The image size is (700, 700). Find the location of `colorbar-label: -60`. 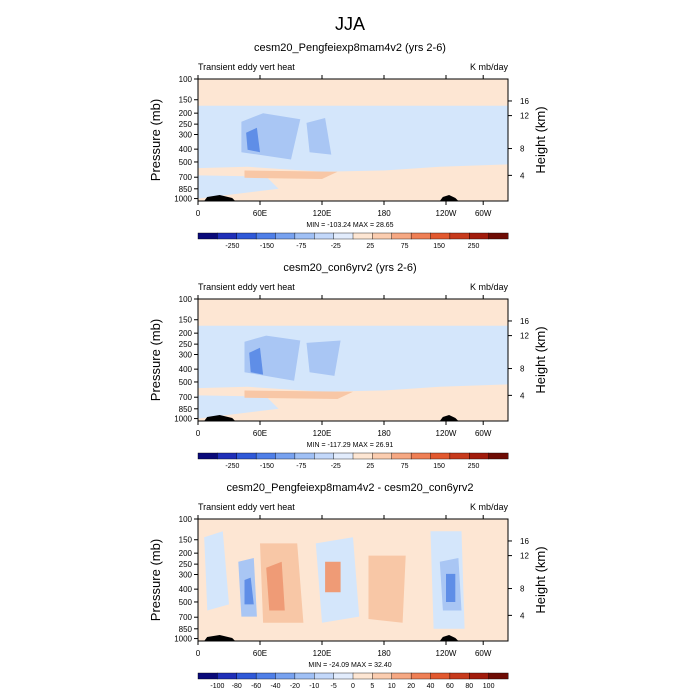

colorbar-label: -60 is located at coordinates (256, 686).